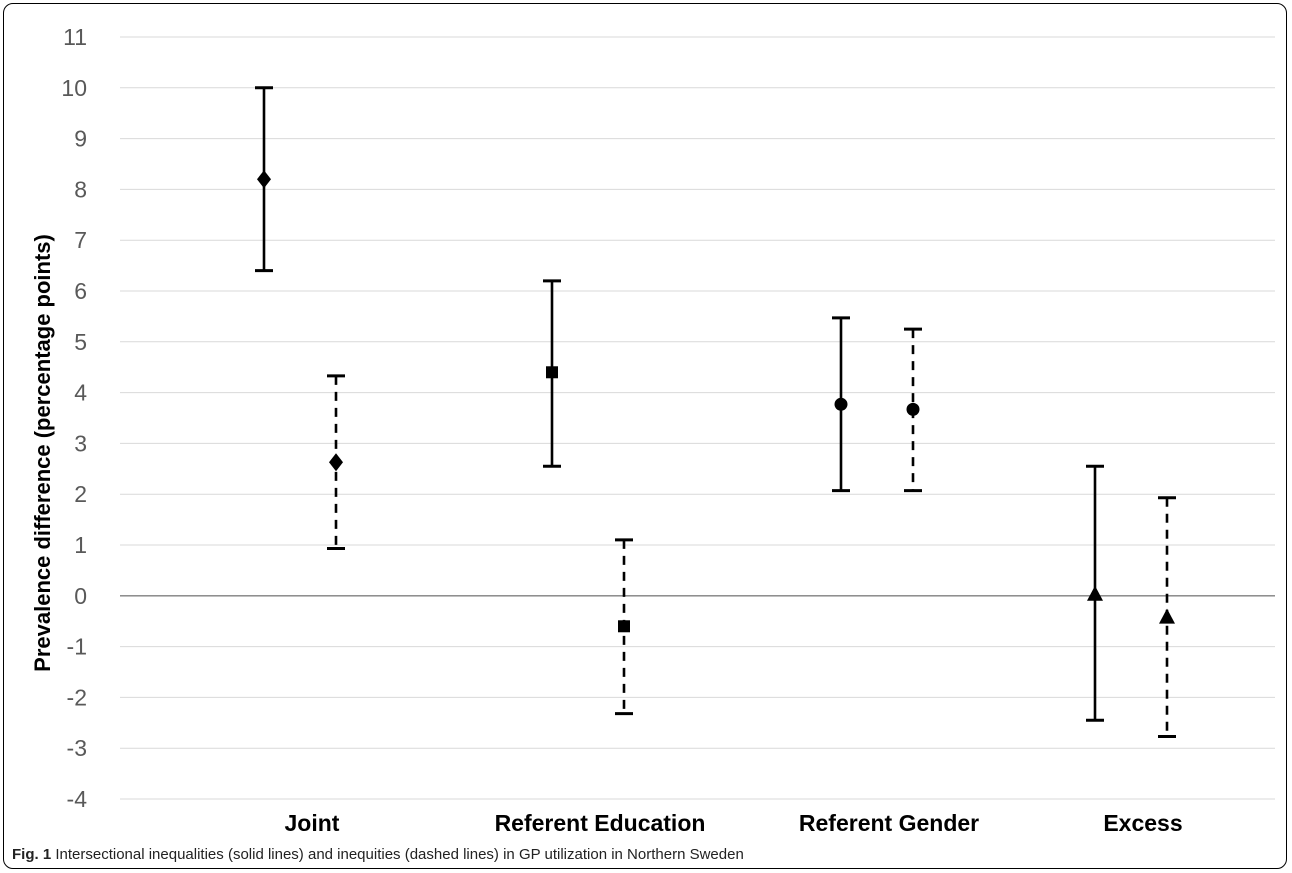 The width and height of the screenshot is (1292, 873). What do you see at coordinates (77, 697) in the screenshot?
I see `y-tick-minus-2: -2` at bounding box center [77, 697].